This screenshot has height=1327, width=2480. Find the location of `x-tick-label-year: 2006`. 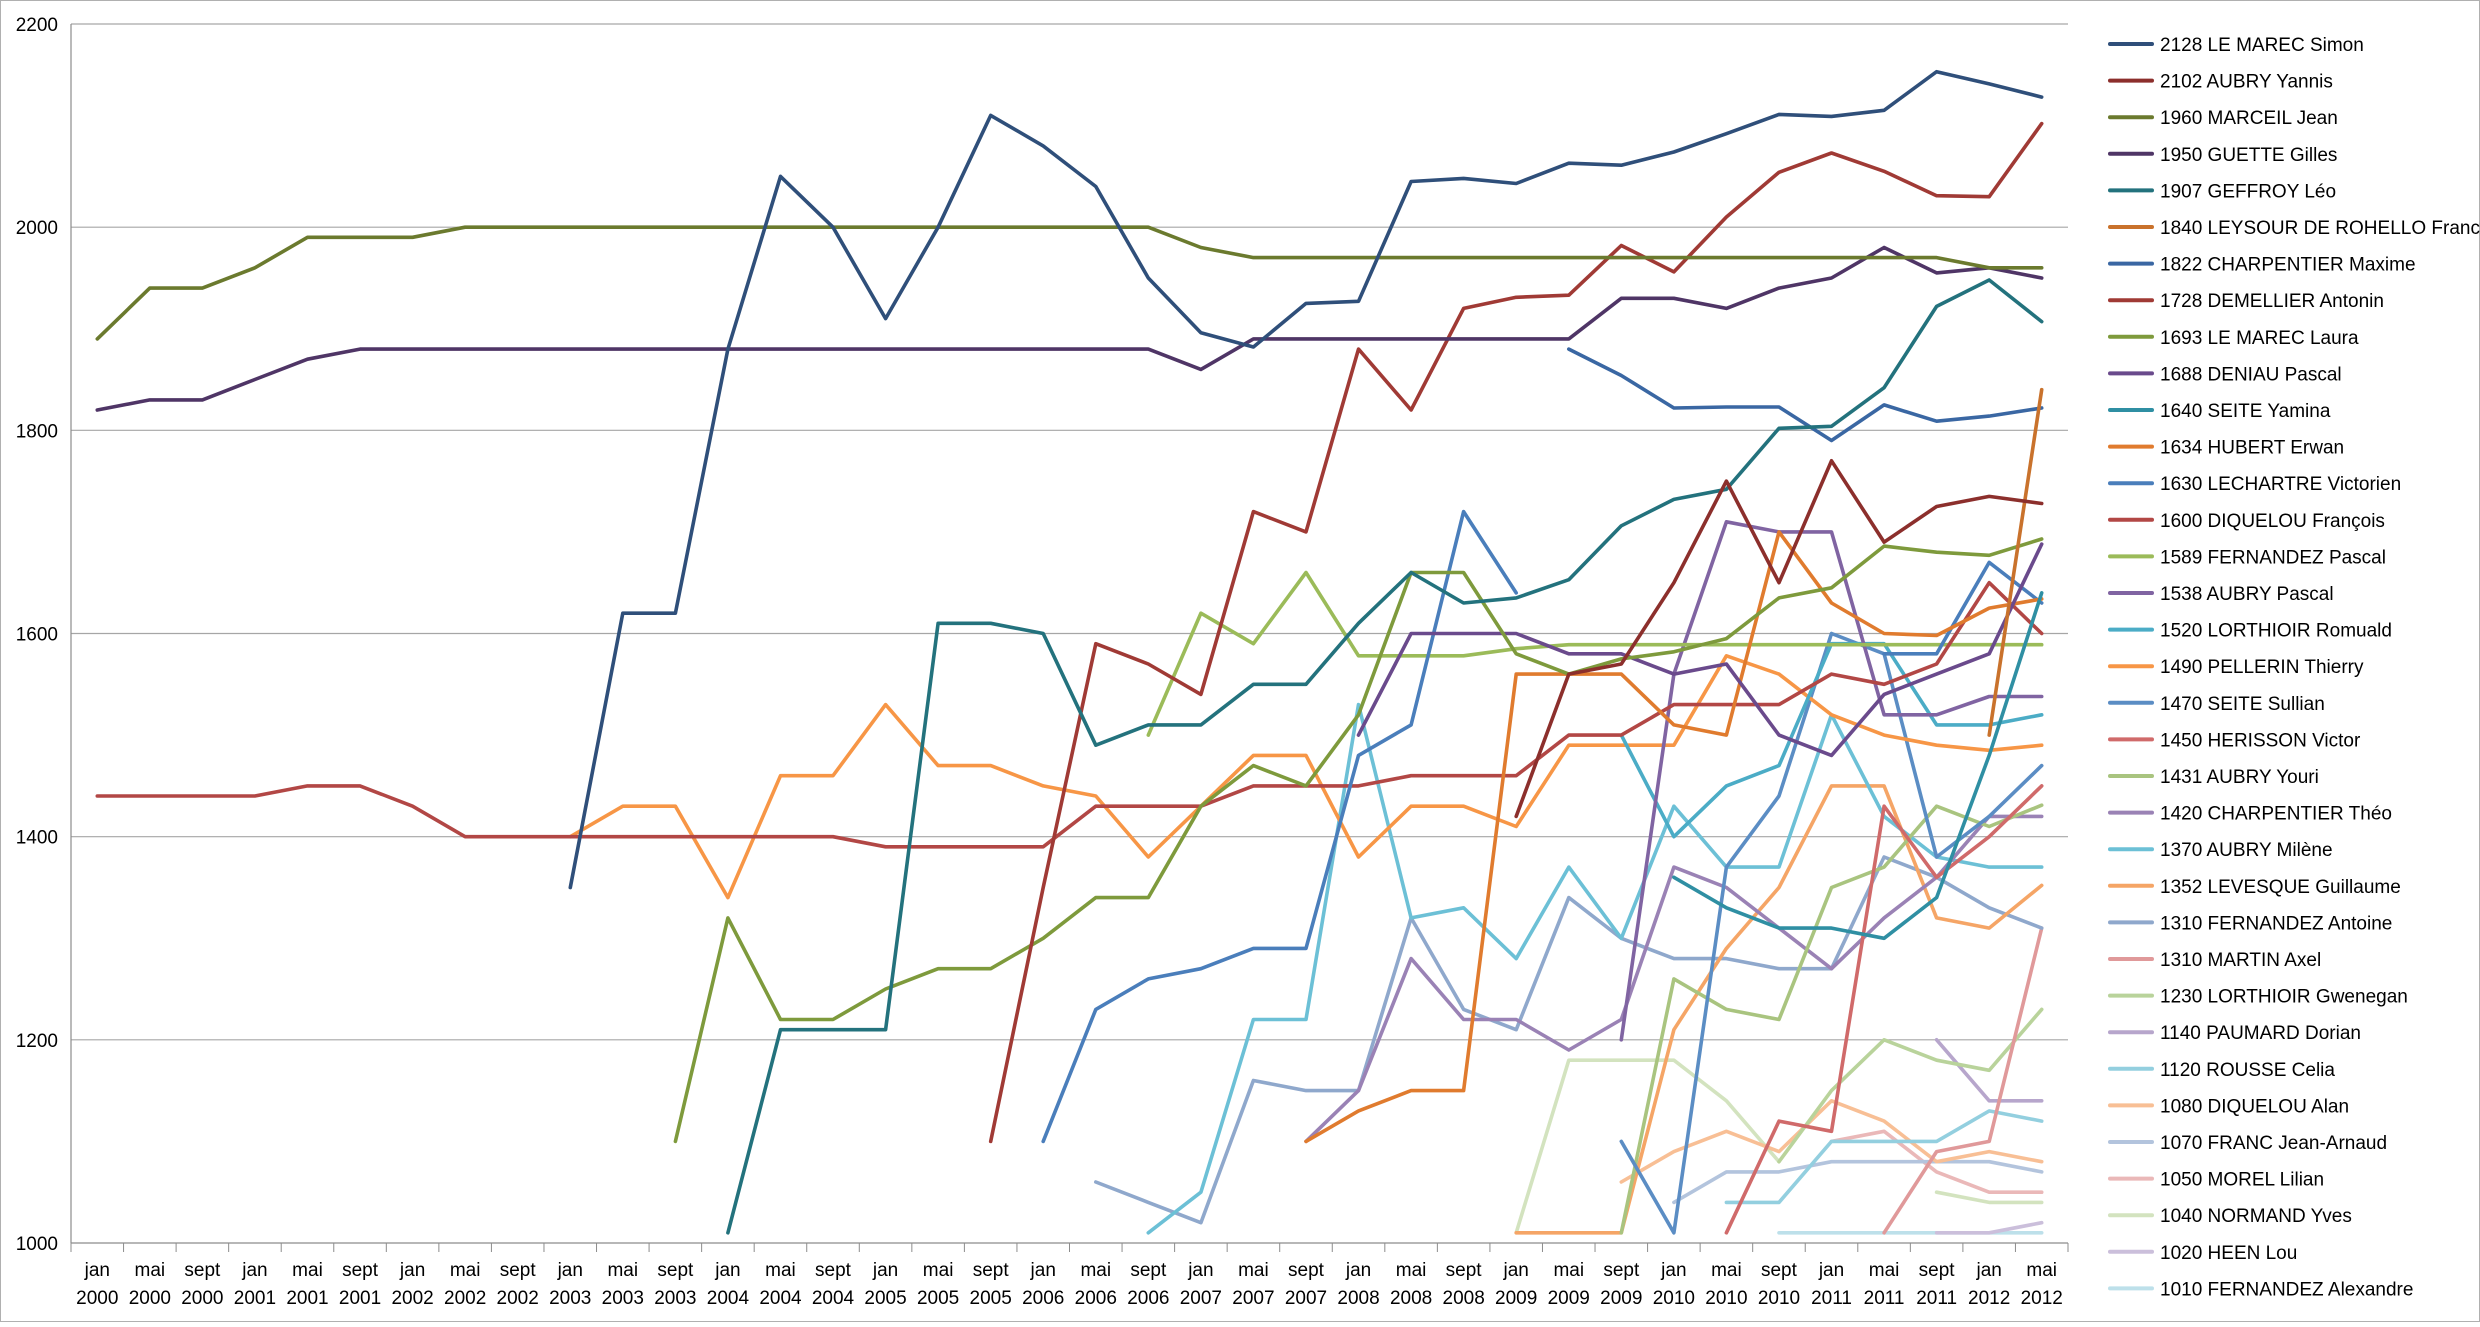

x-tick-label-year: 2006 is located at coordinates (1096, 1298).